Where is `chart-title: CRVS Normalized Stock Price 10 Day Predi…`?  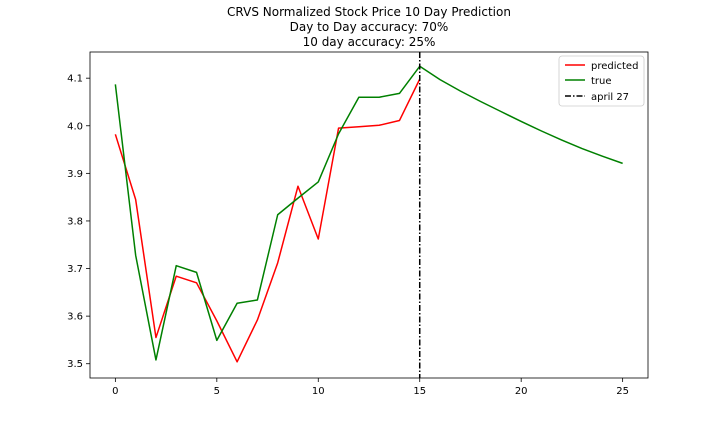
chart-title: CRVS Normalized Stock Price 10 Day Predi… is located at coordinates (369, 12).